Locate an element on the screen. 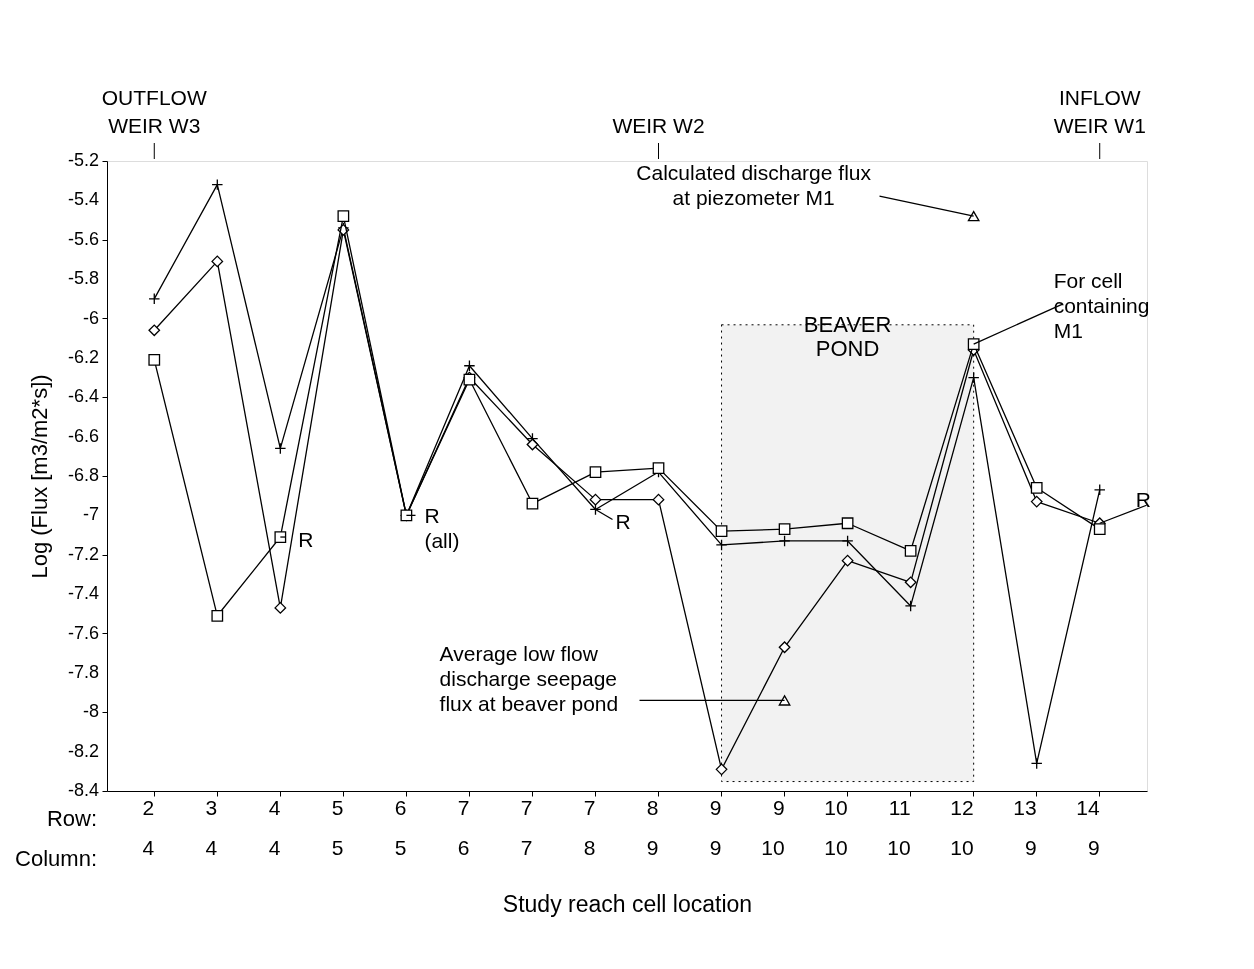  x-axis-title: Study reach cell location is located at coordinates (627, 903).